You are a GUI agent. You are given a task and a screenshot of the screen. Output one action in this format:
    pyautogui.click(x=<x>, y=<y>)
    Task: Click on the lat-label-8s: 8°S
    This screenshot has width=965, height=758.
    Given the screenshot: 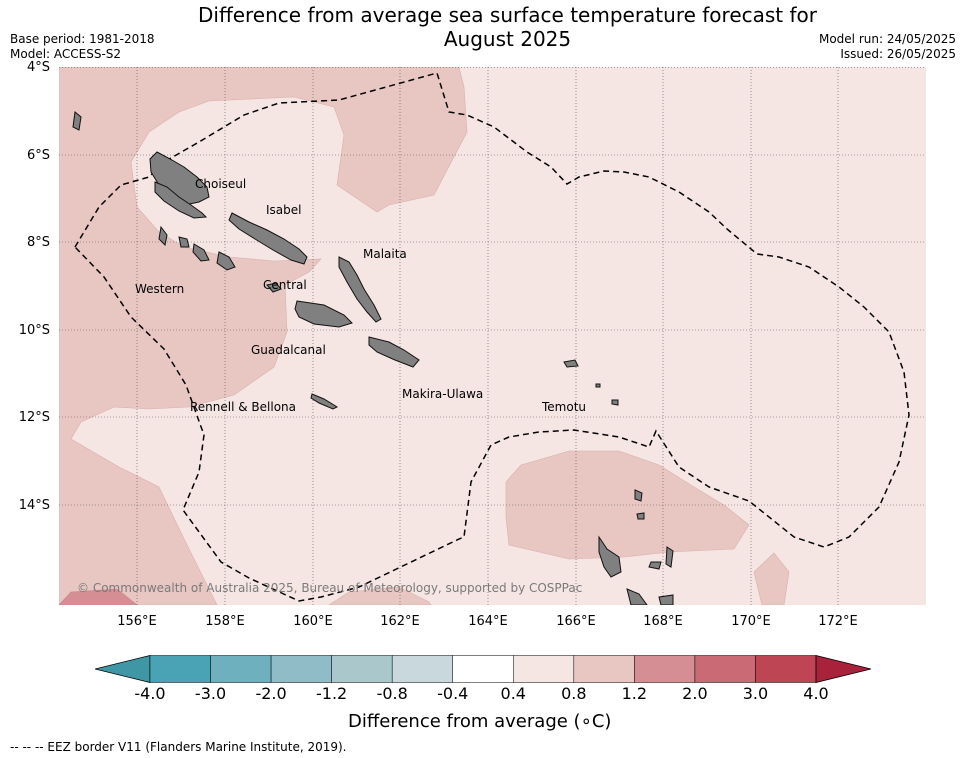 What is the action you would take?
    pyautogui.click(x=38, y=242)
    